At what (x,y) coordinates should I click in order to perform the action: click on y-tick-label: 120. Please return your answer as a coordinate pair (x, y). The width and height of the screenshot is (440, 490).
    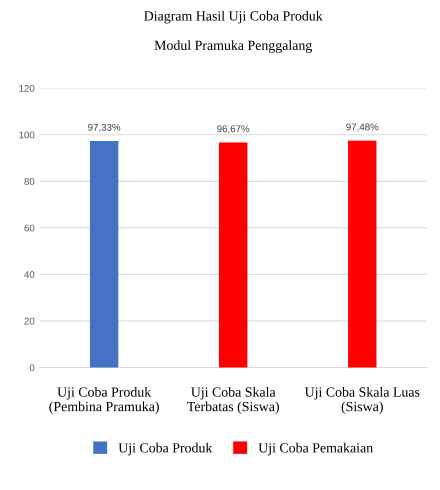
    Looking at the image, I should click on (26, 88).